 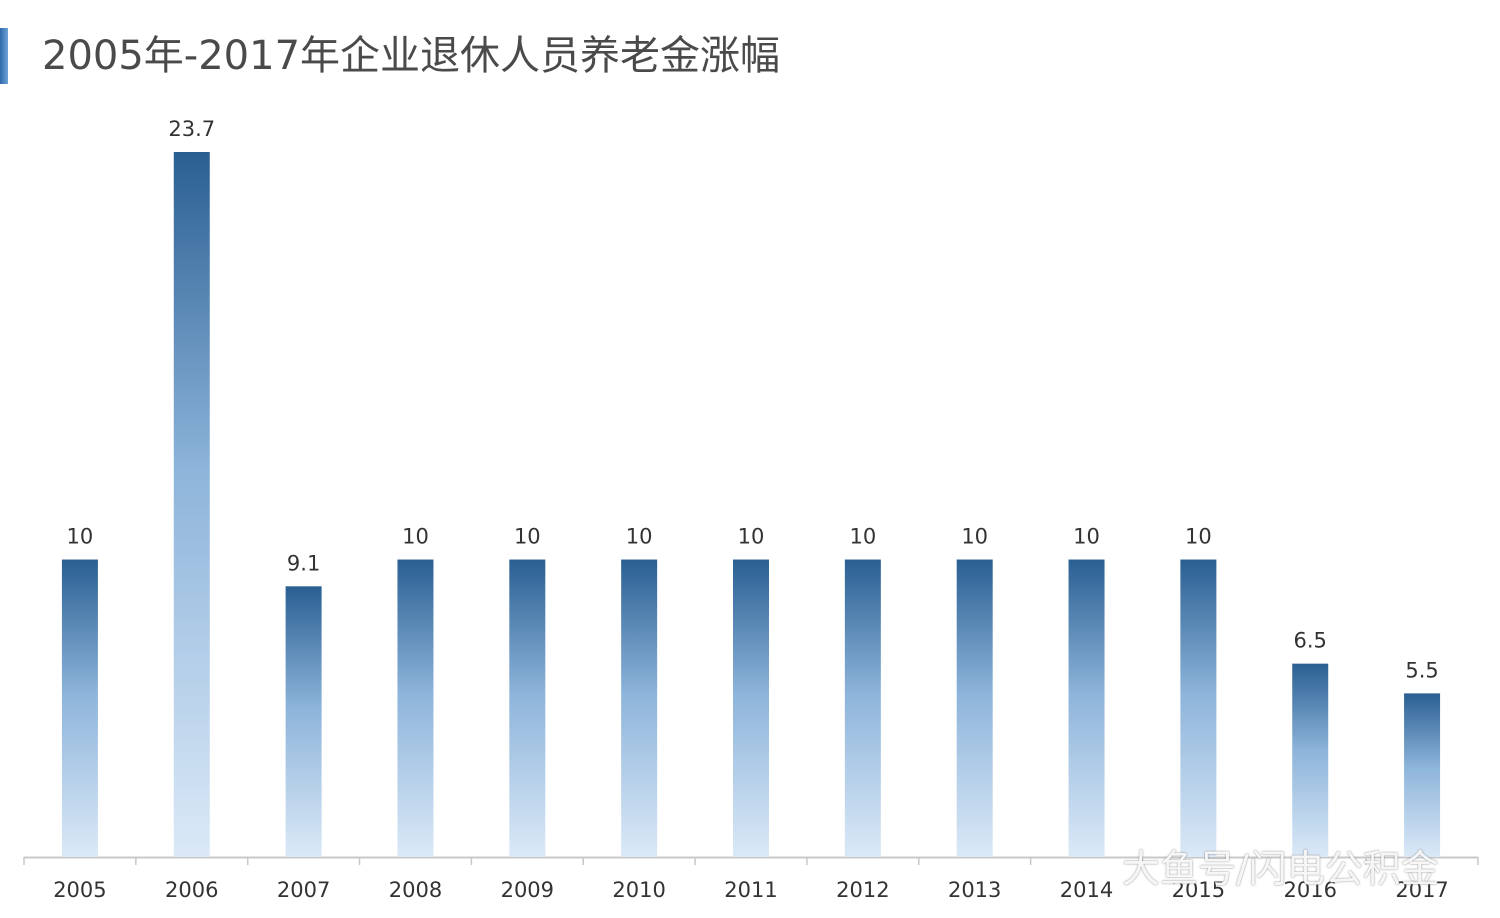 What do you see at coordinates (303, 721) in the screenshot?
I see `bar-2007` at bounding box center [303, 721].